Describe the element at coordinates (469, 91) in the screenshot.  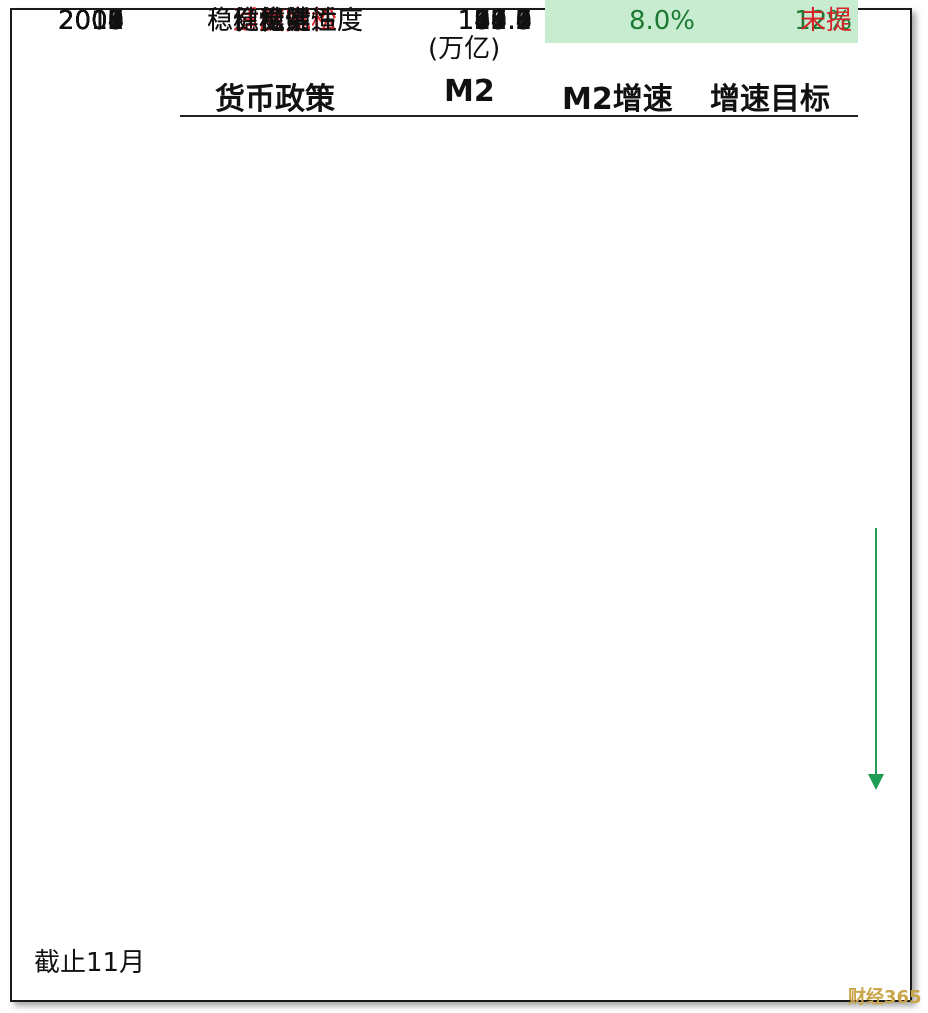
I see `header-m2: M2` at that location.